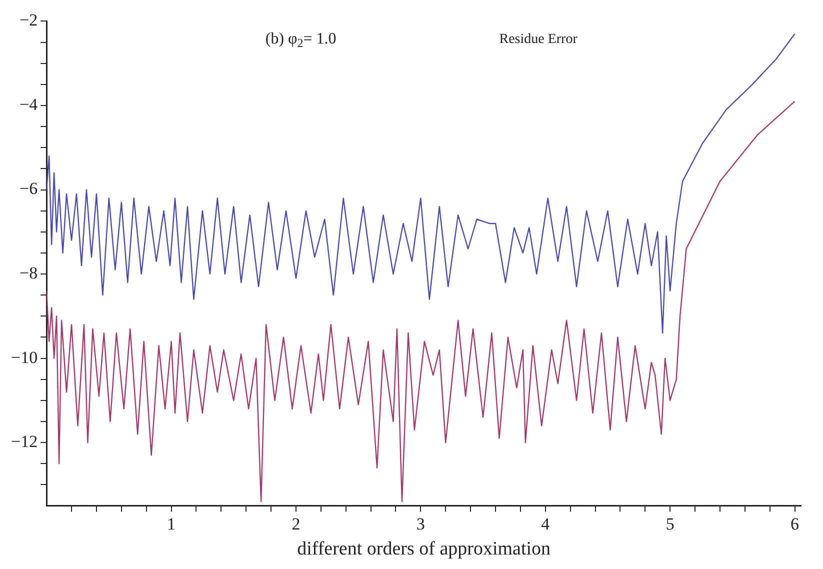 Image resolution: width=823 pixels, height=569 pixels. Describe the element at coordinates (24, 442) in the screenshot. I see `y-tick-label: −12` at that location.